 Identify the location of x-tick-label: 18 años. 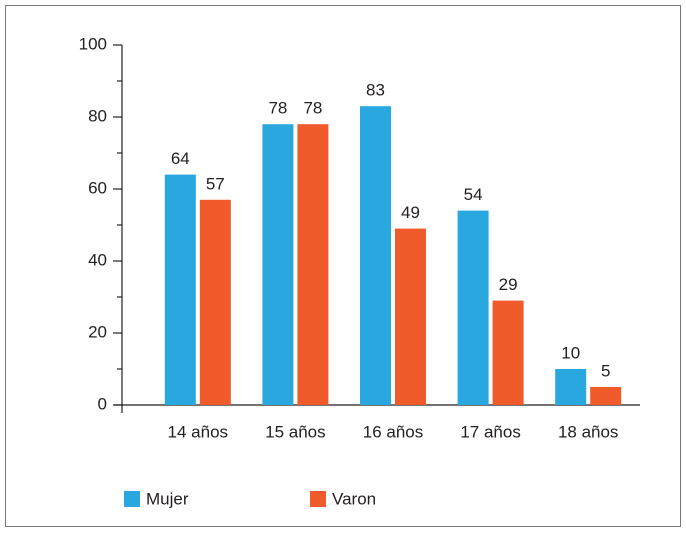
(588, 431).